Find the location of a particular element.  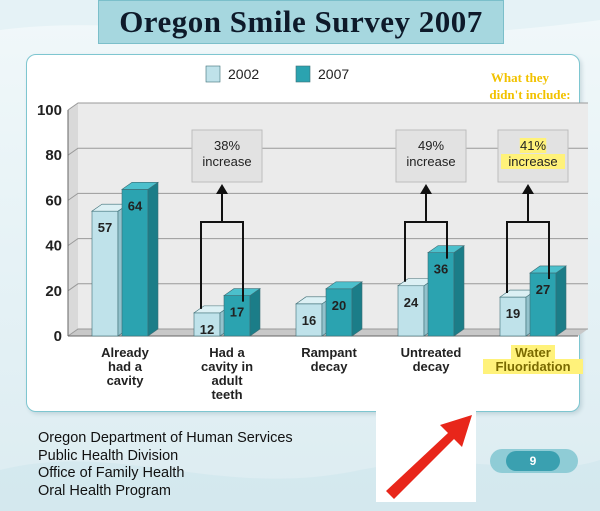

x-tick-label: Fluoridation is located at coordinates (532, 366).